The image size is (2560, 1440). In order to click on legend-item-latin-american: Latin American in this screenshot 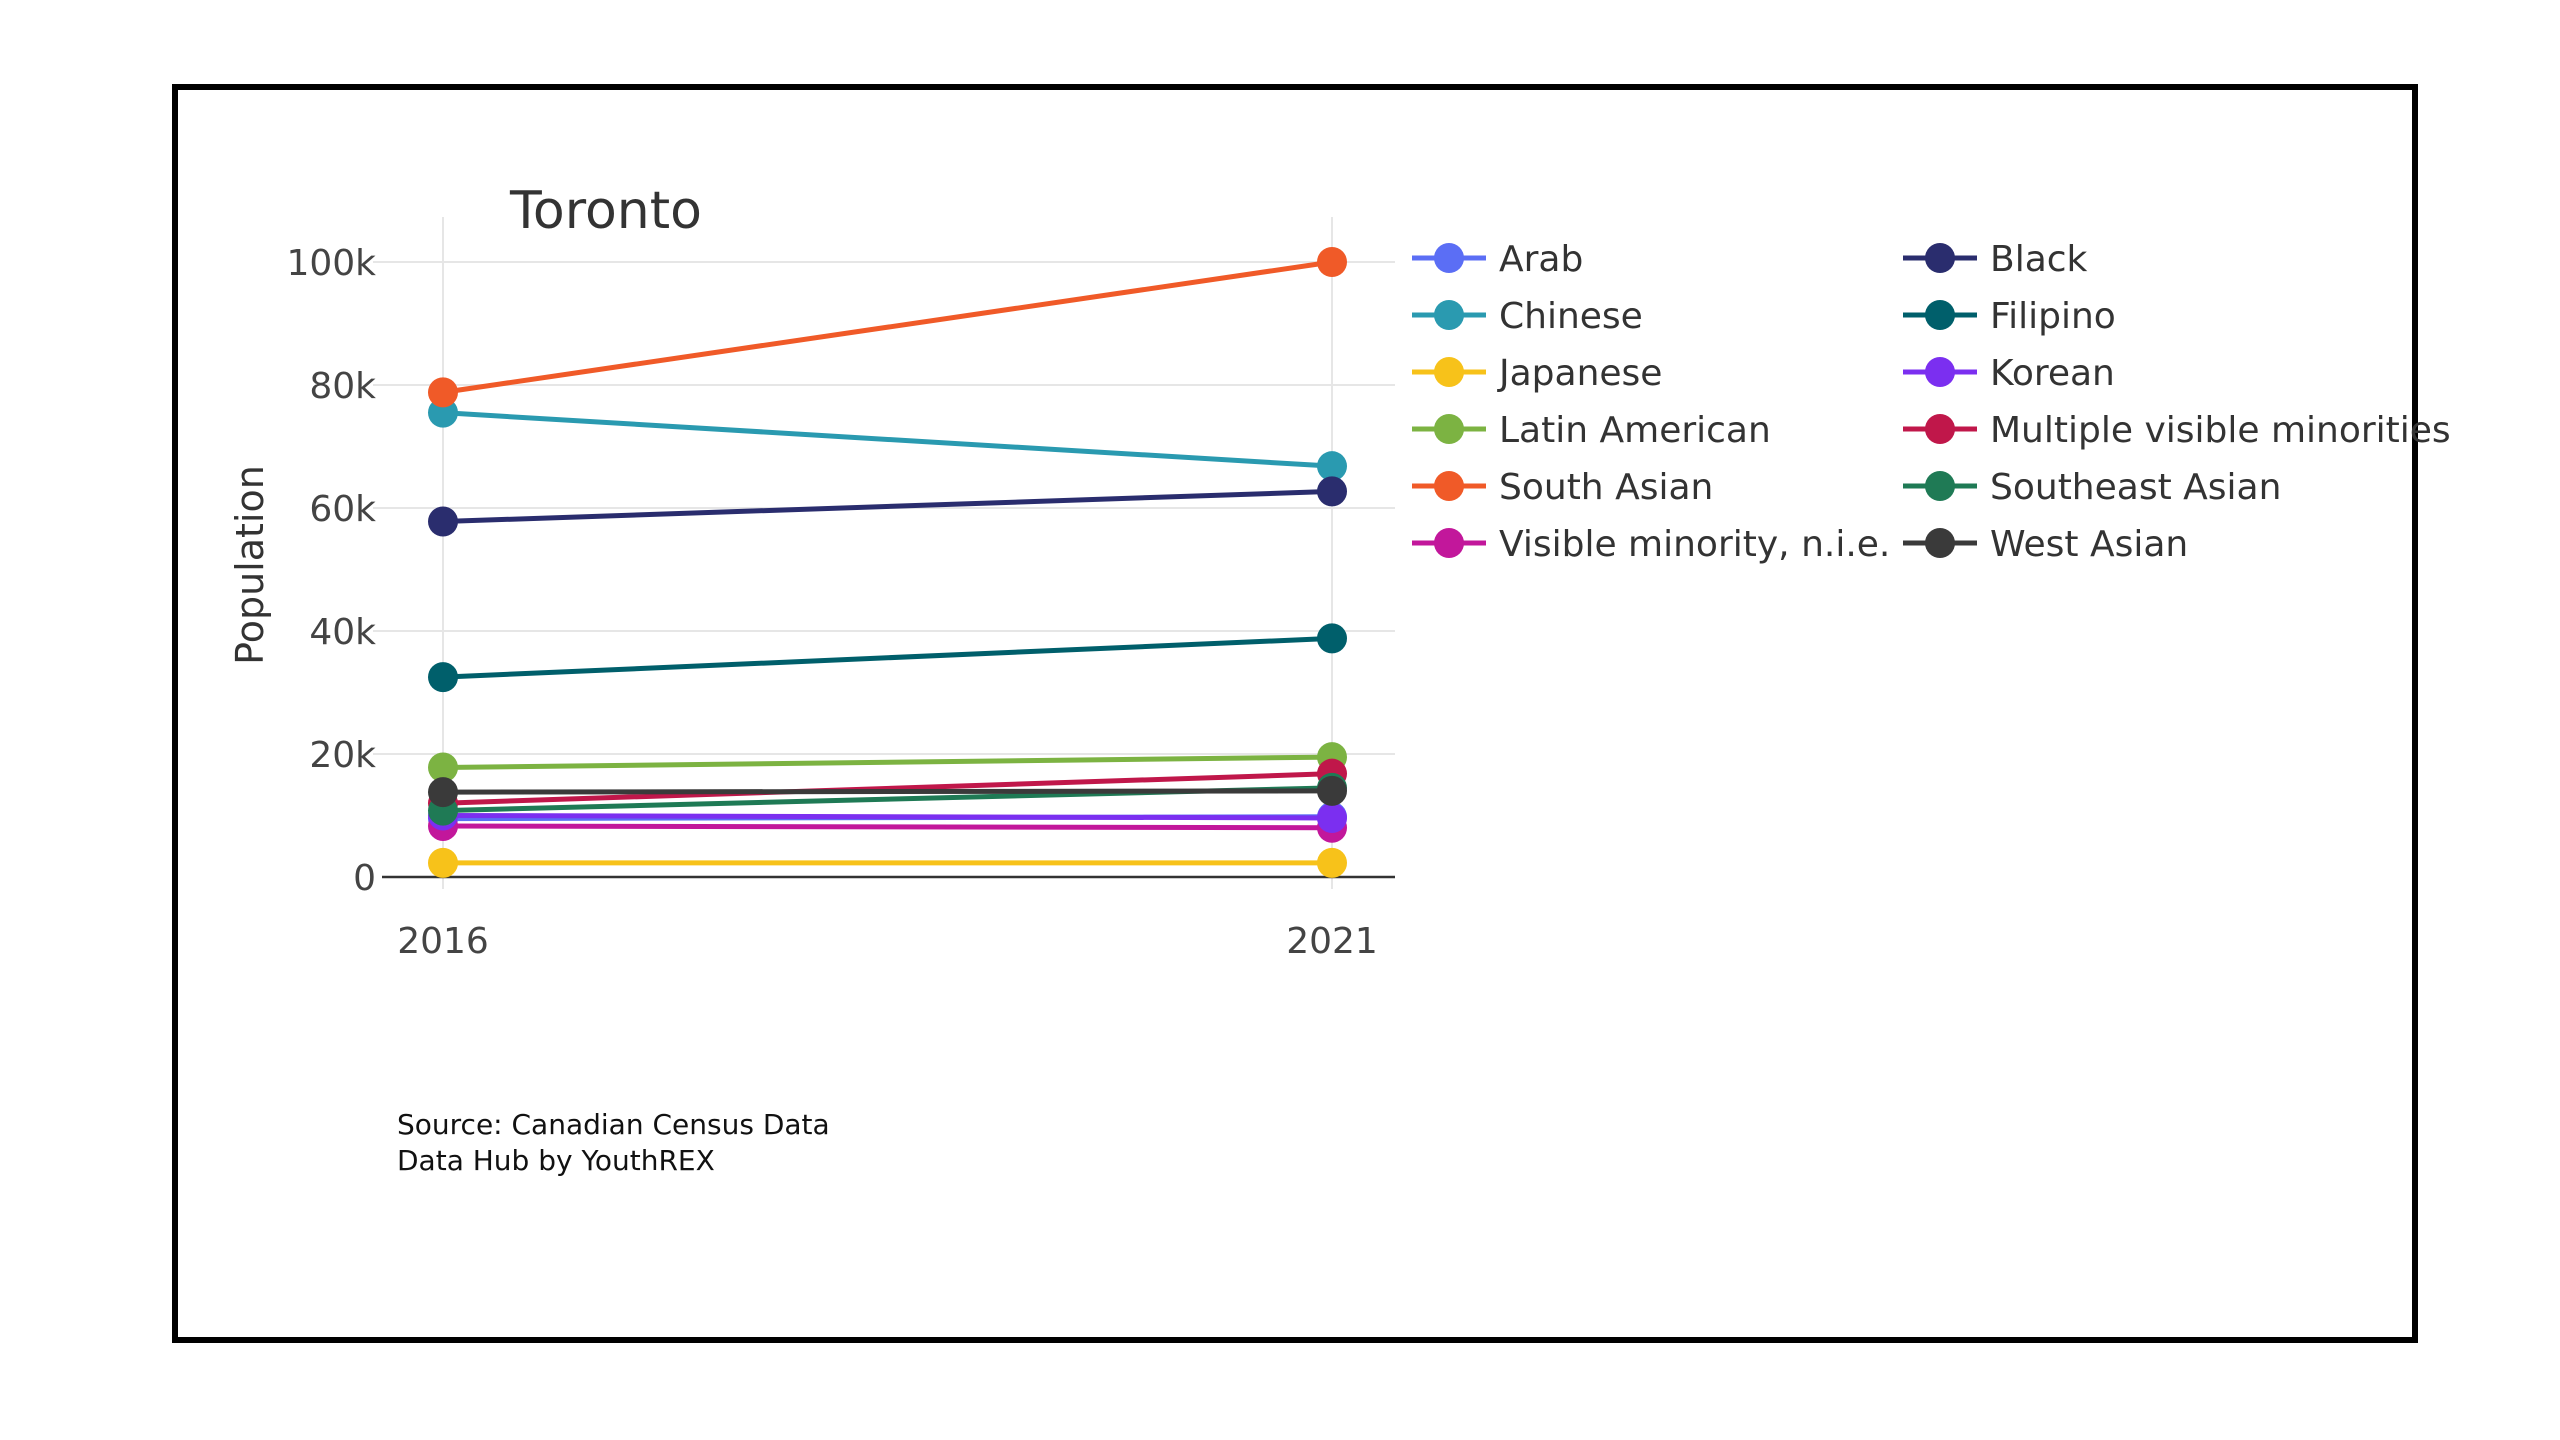, I will do `click(1591, 430)`.